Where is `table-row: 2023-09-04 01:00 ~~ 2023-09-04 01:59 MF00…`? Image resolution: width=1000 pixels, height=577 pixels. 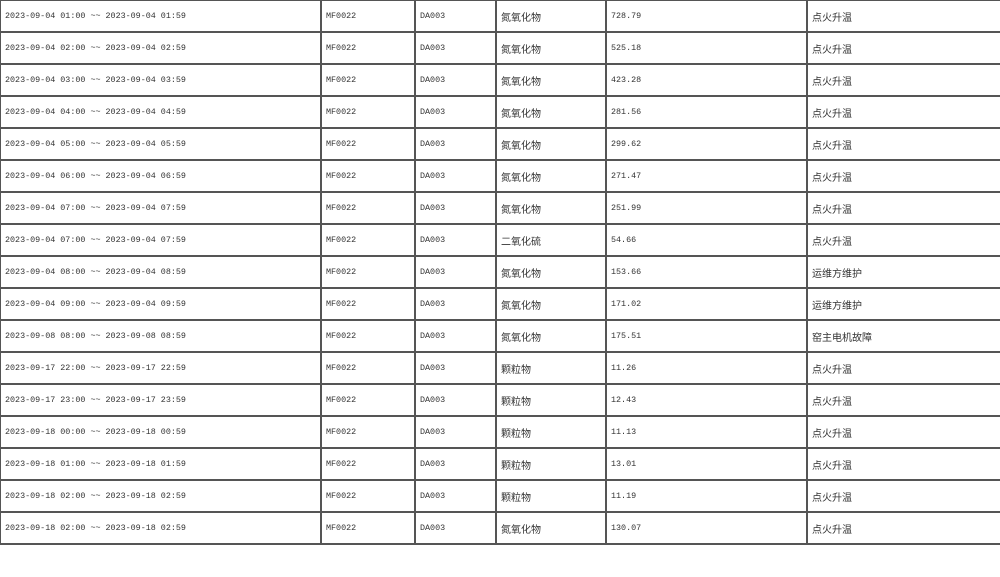 table-row: 2023-09-04 01:00 ~~ 2023-09-04 01:59 MF00… is located at coordinates (500, 16).